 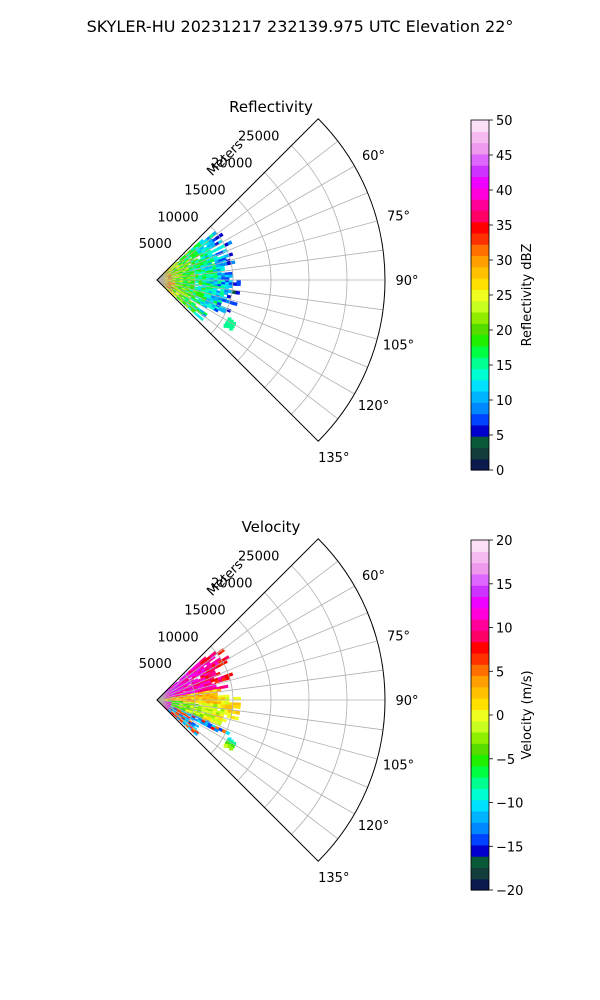 What do you see at coordinates (398, 636) in the screenshot?
I see `azimuth-tick-label: 75°` at bounding box center [398, 636].